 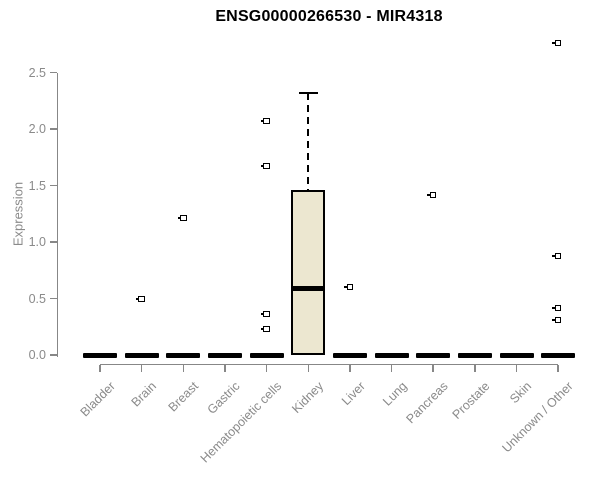 What do you see at coordinates (538, 416) in the screenshot?
I see `x-tick-label: Unknown / Other` at bounding box center [538, 416].